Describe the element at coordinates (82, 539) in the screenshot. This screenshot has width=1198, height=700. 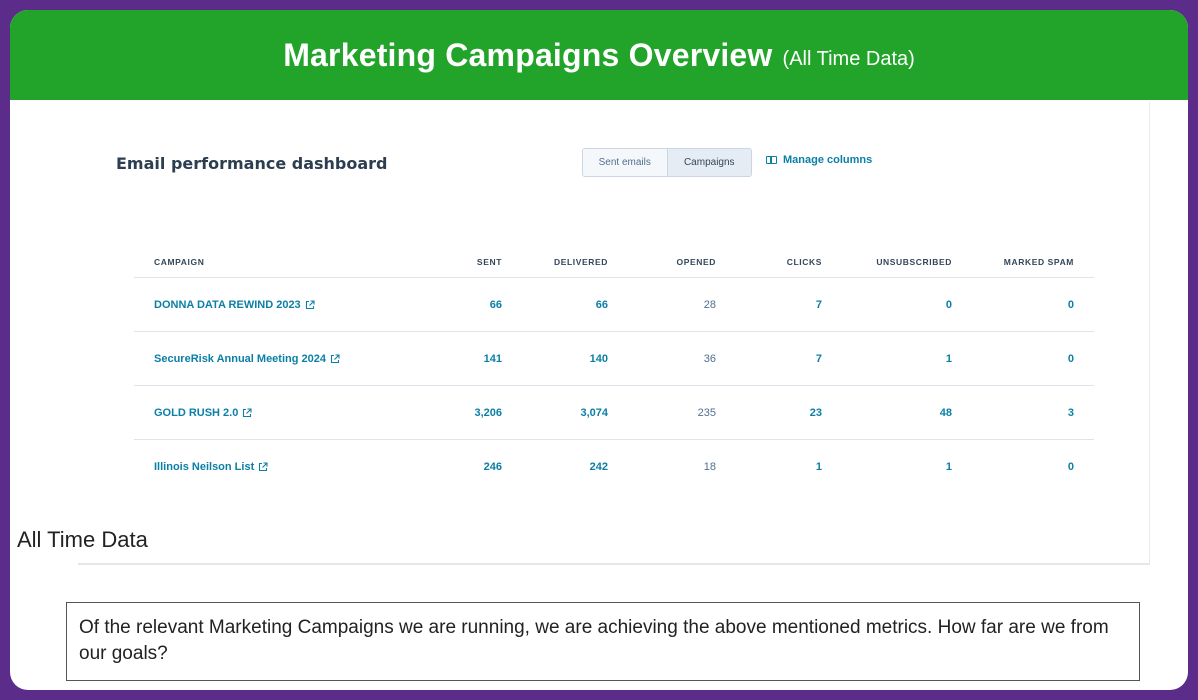
I see `all-time-caption: All Time Data` at that location.